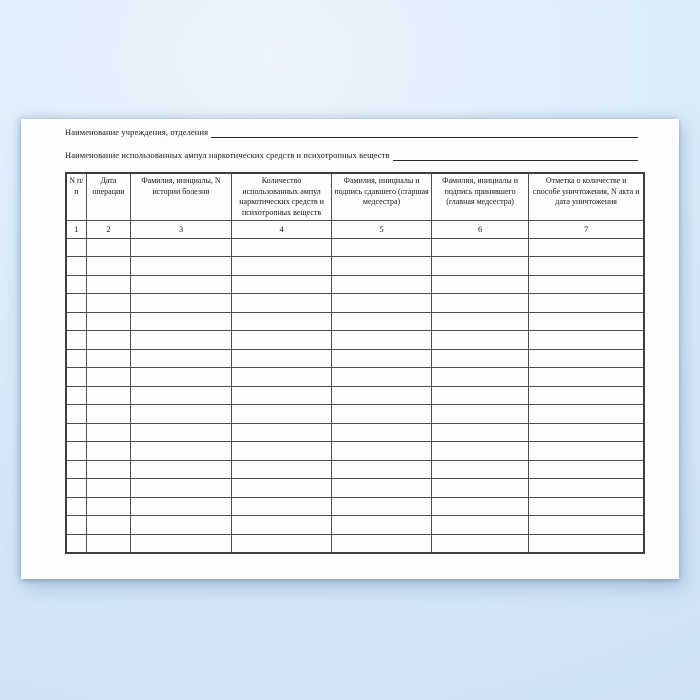 The width and height of the screenshot is (700, 700). I want to click on form-line-institution: Наименование учреждения, отделения, so click(351, 131).